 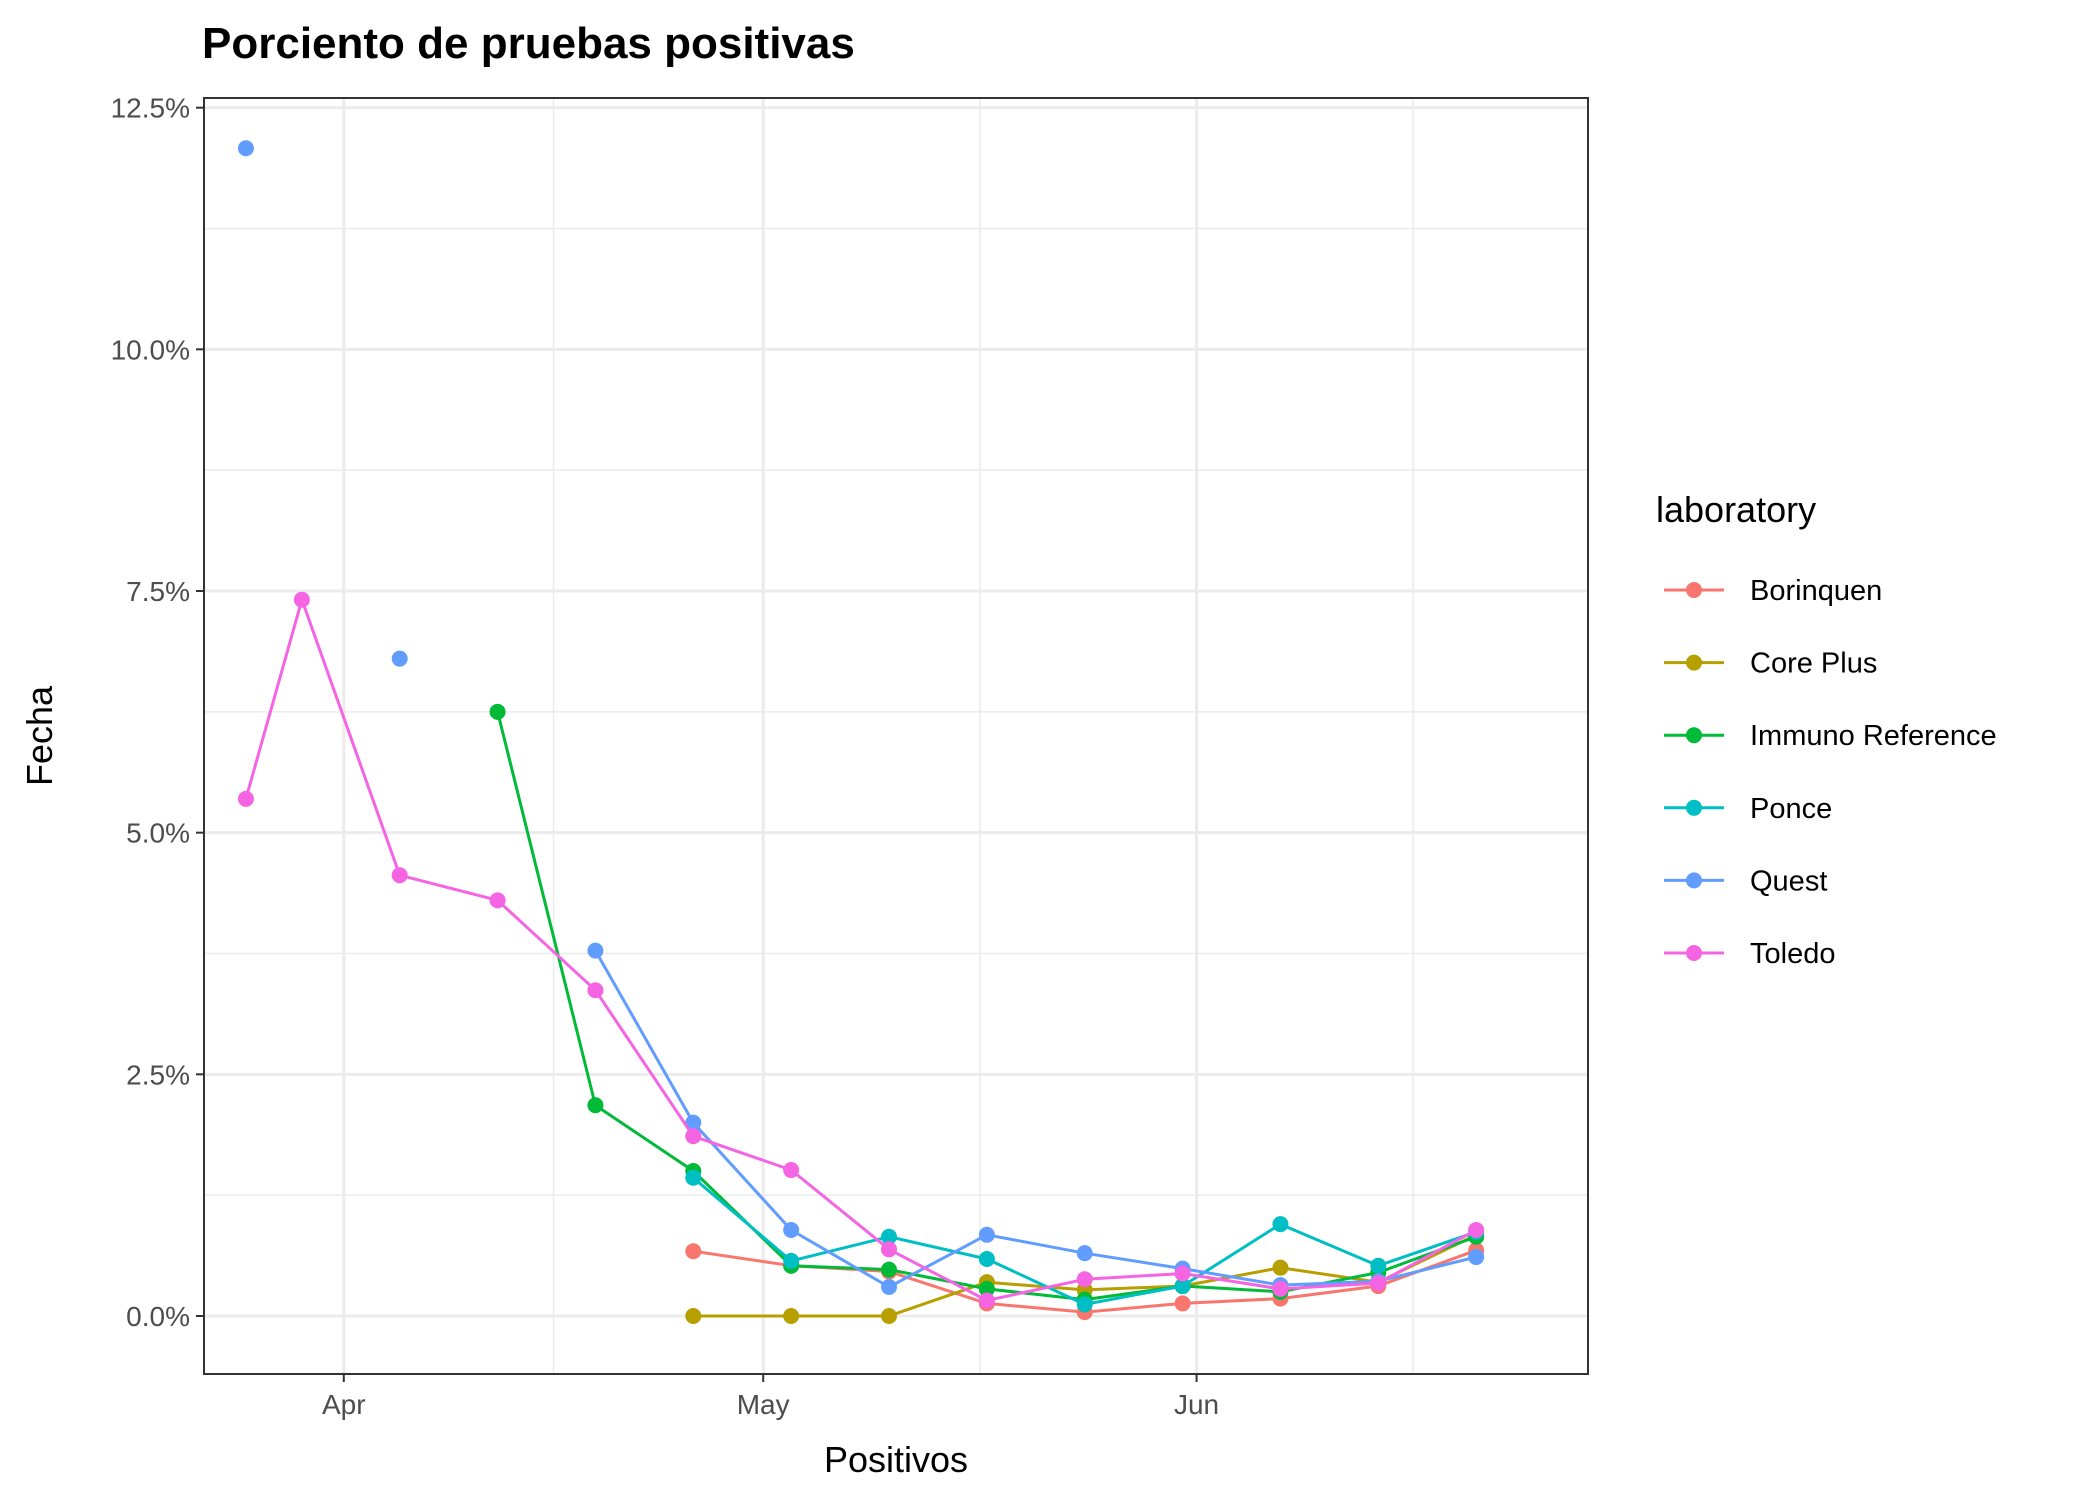 What do you see at coordinates (1788, 881) in the screenshot?
I see `legend-label: Quest` at bounding box center [1788, 881].